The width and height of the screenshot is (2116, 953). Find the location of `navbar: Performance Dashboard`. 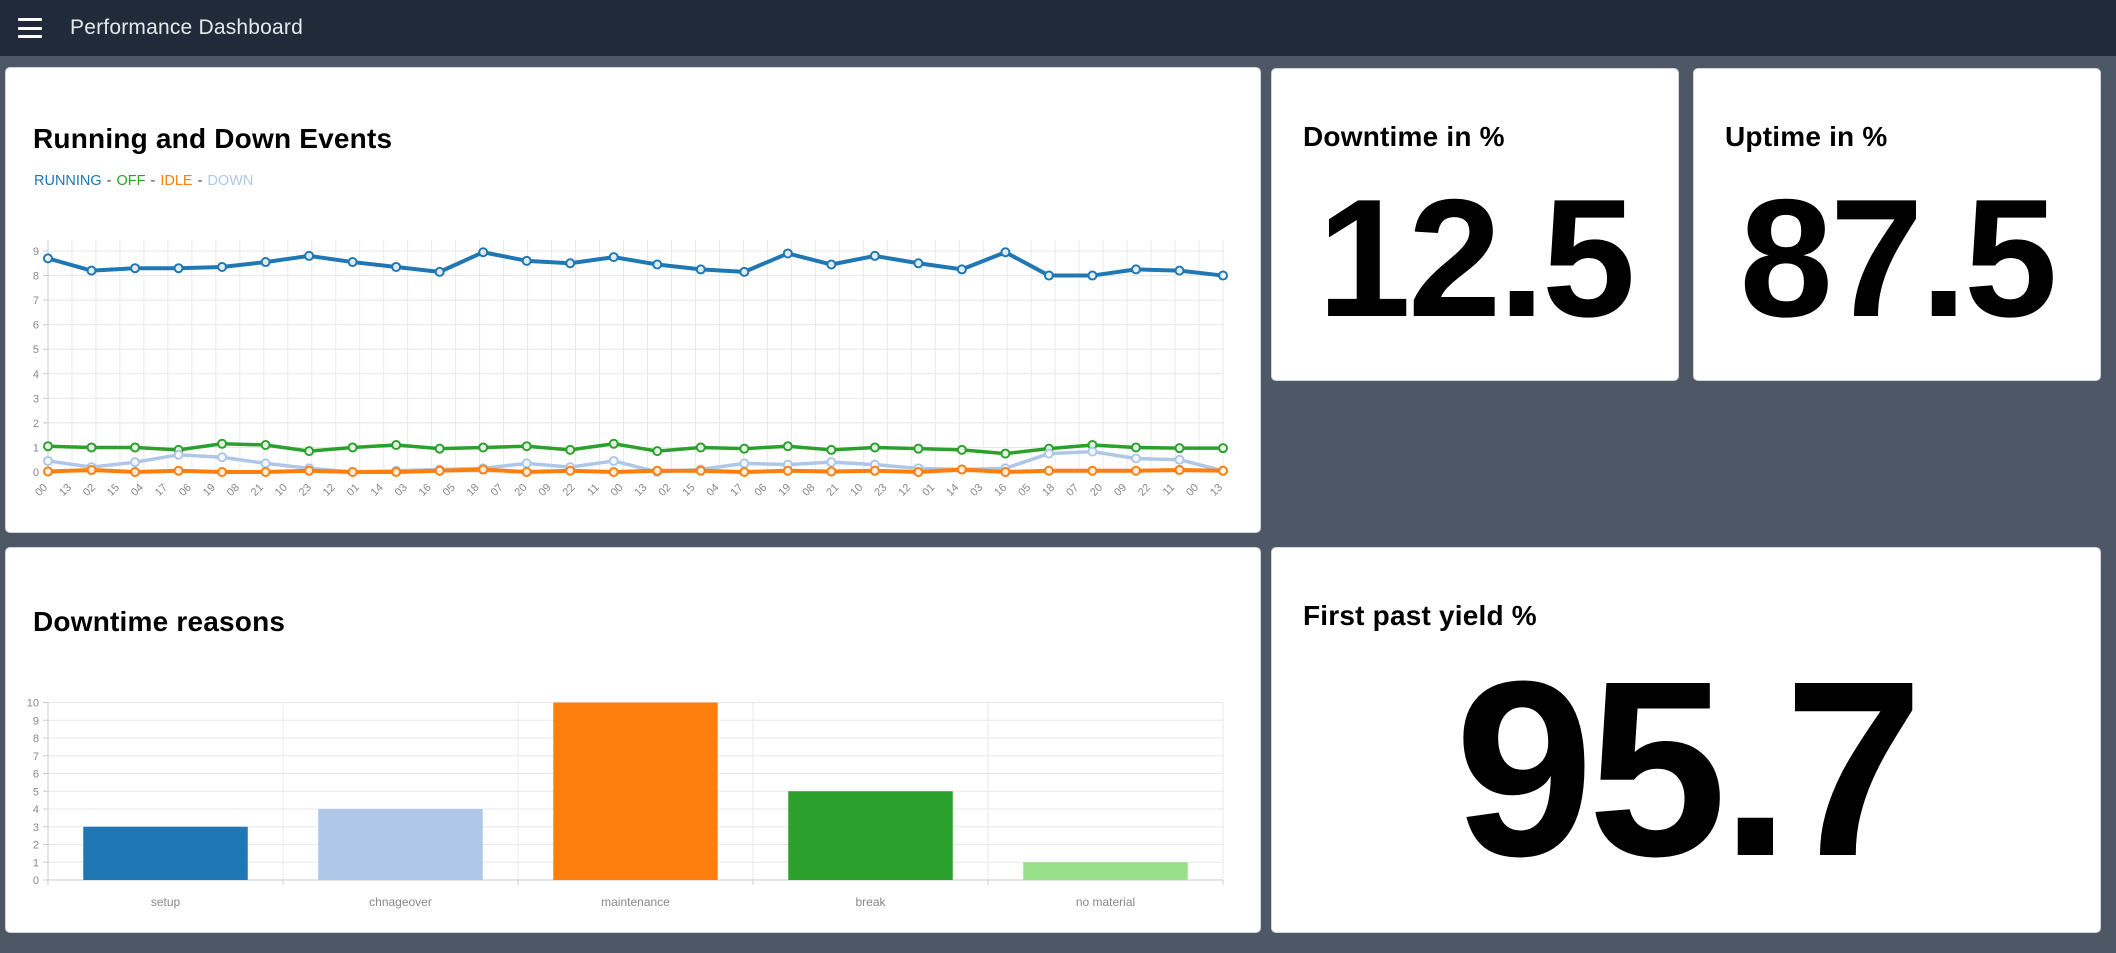

navbar: Performance Dashboard is located at coordinates (1058, 28).